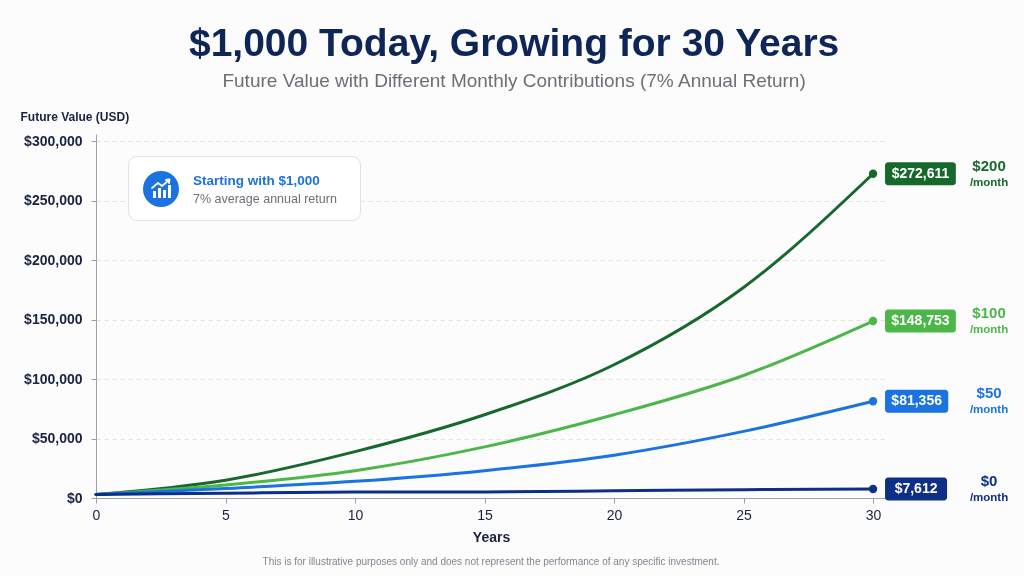  What do you see at coordinates (917, 400) in the screenshot?
I see `data-label: $81,356` at bounding box center [917, 400].